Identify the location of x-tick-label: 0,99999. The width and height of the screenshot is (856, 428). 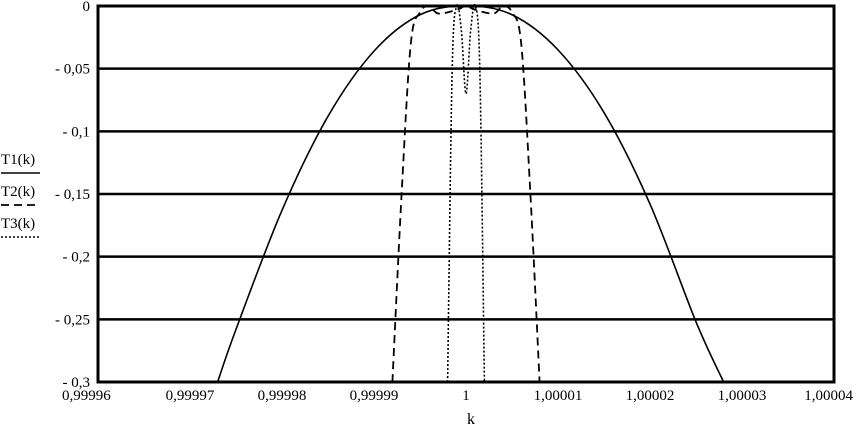
(374, 396).